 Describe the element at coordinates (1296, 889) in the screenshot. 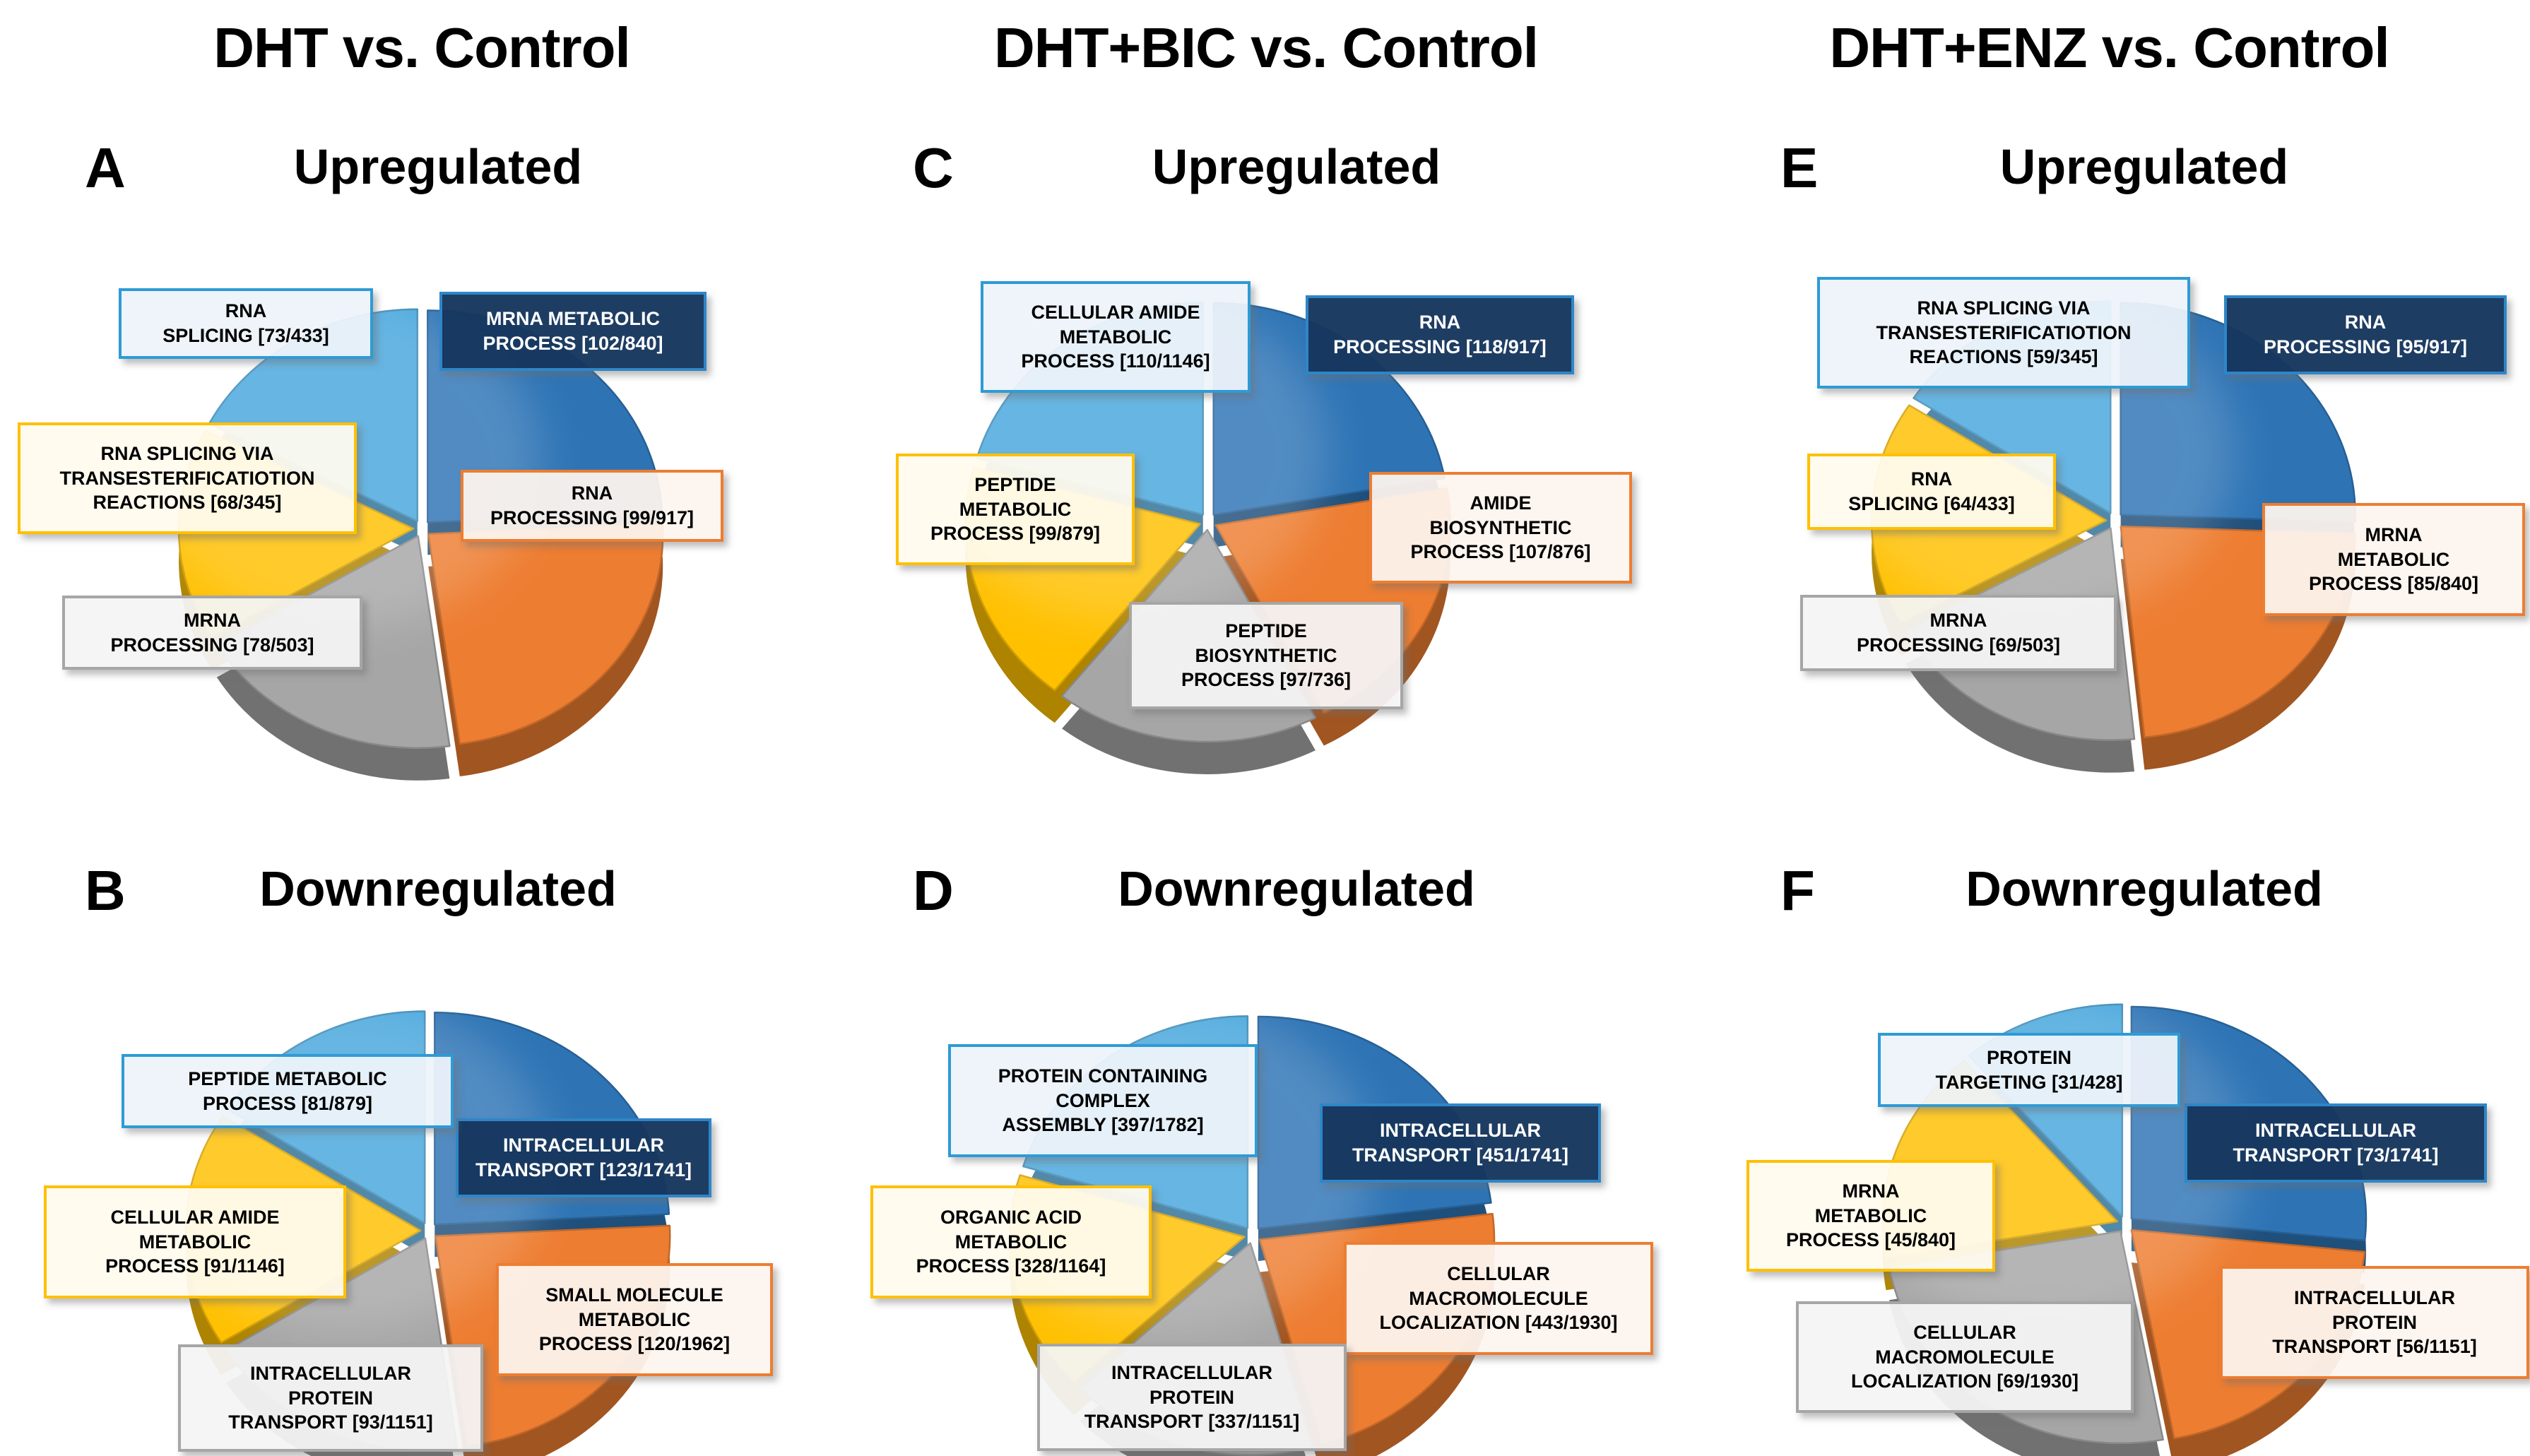

I see `subtitle-d: Downregulated` at that location.